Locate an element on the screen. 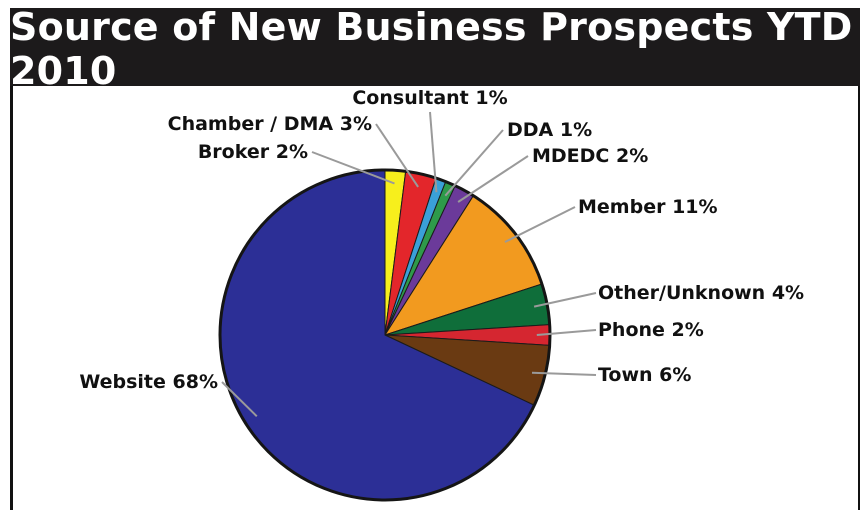  leader-line-consultant is located at coordinates (433, 152).